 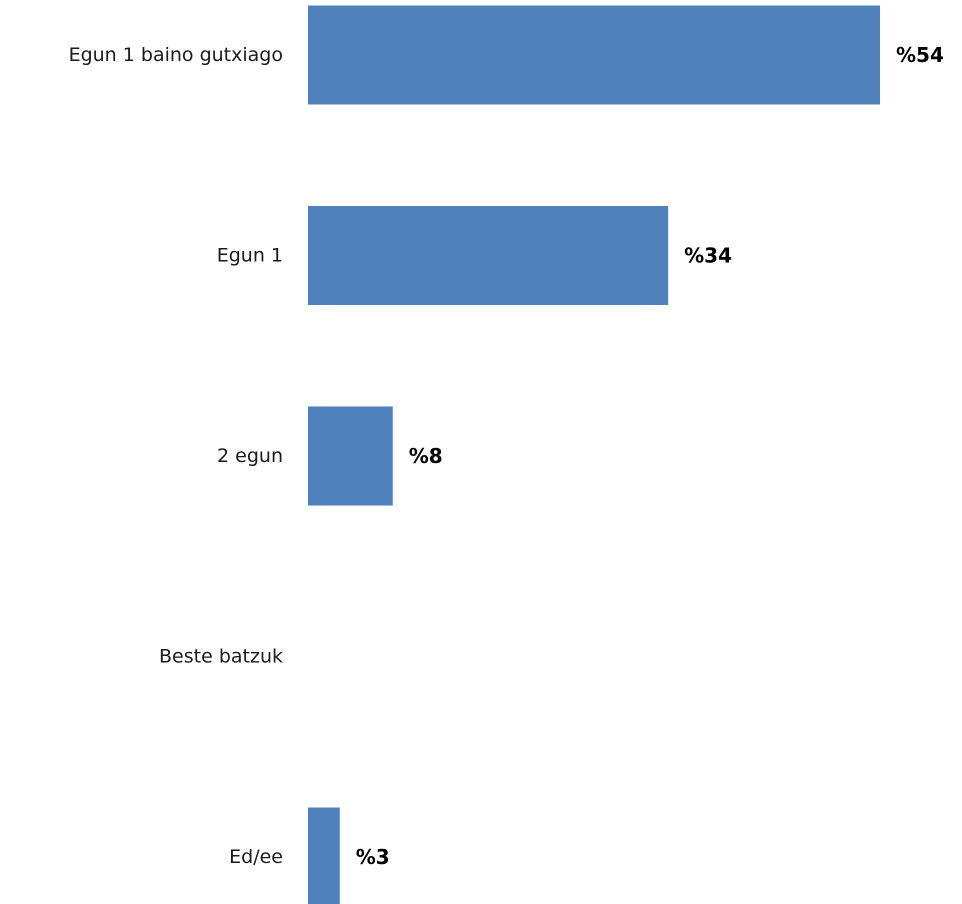 What do you see at coordinates (221, 657) in the screenshot?
I see `category-label: Beste batzuk` at bounding box center [221, 657].